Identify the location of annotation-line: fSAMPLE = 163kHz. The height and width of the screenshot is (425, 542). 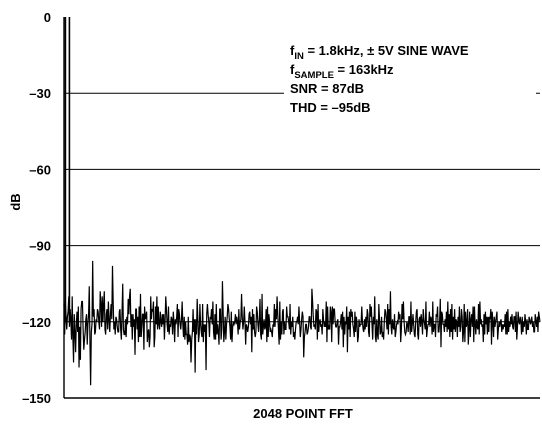
(342, 71).